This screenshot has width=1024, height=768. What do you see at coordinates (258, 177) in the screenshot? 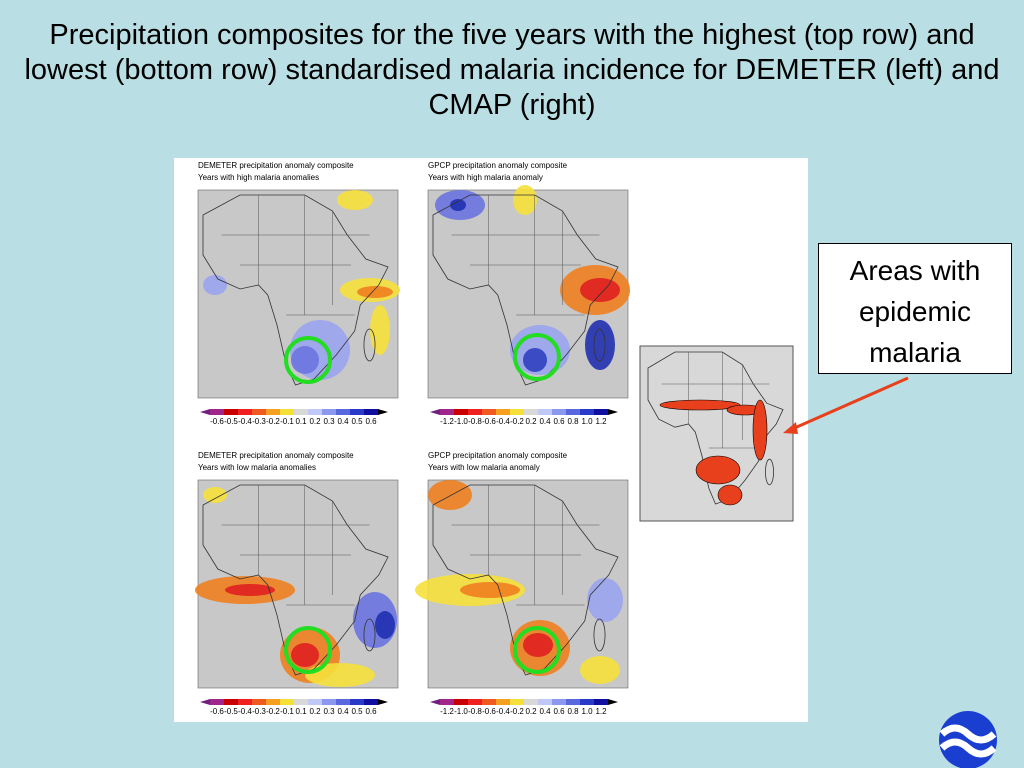
I see `panel-subheading: Years with high malaria anomalies` at bounding box center [258, 177].